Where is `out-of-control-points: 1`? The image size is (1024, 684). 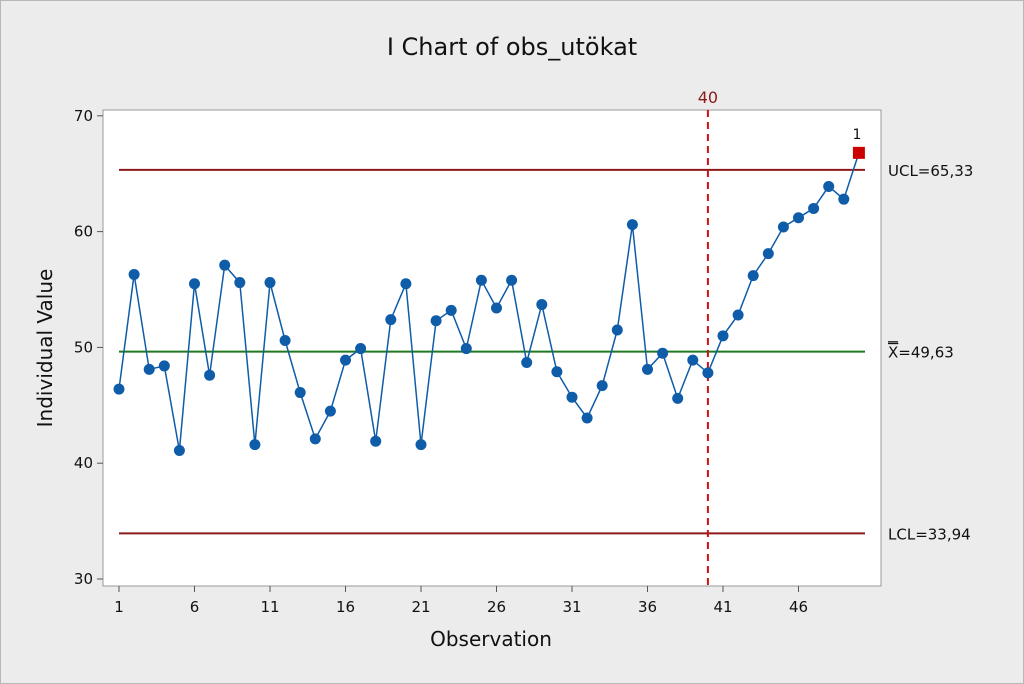
out-of-control-points: 1 is located at coordinates (858, 143).